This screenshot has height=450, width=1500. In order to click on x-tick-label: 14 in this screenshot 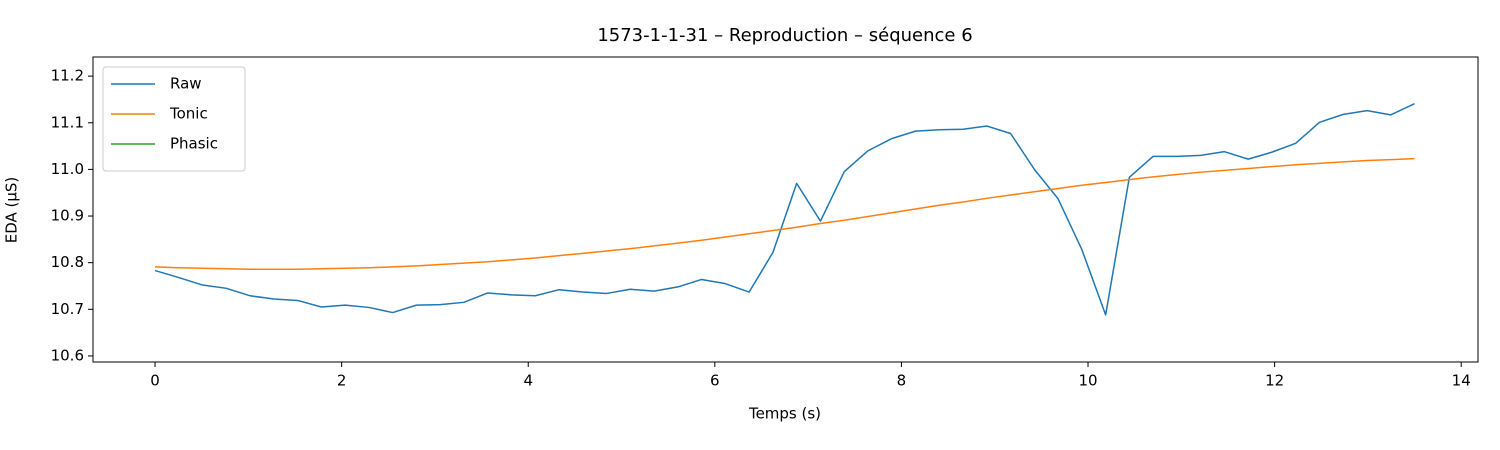, I will do `click(1461, 381)`.